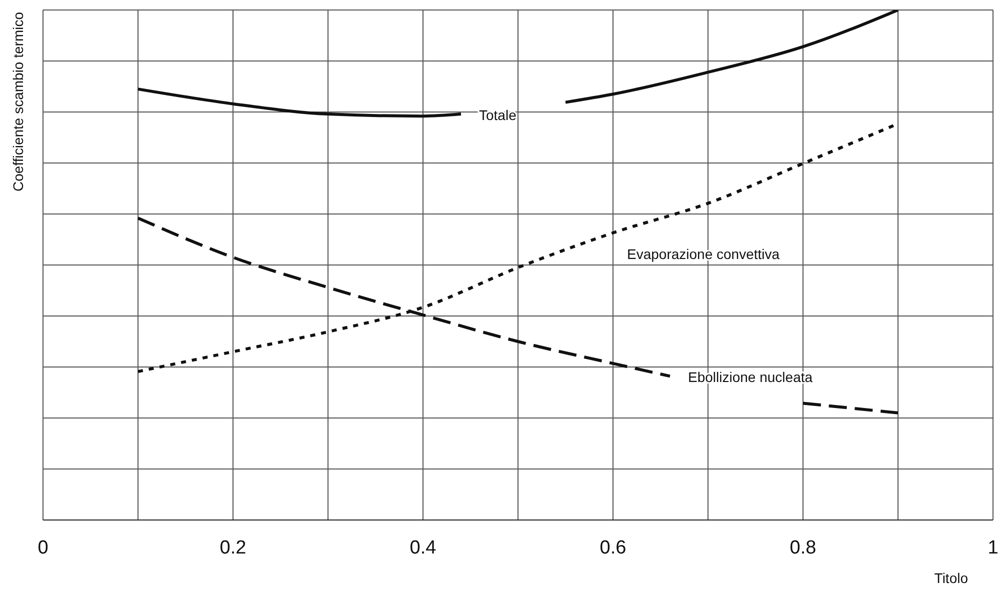 The image size is (998, 595). What do you see at coordinates (803, 547) in the screenshot?
I see `x-tick-label: 0.8` at bounding box center [803, 547].